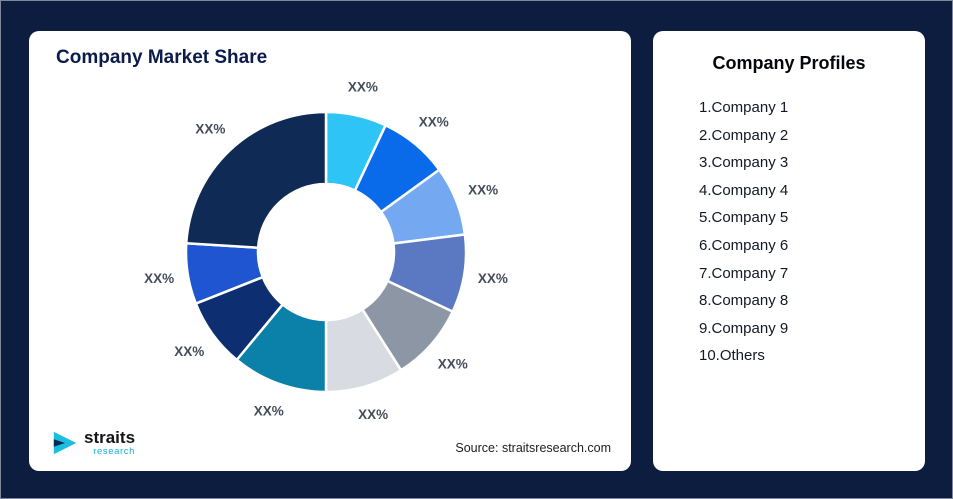 The image size is (953, 499). Describe the element at coordinates (744, 245) in the screenshot. I see `list-item: 6.Company 6` at that location.